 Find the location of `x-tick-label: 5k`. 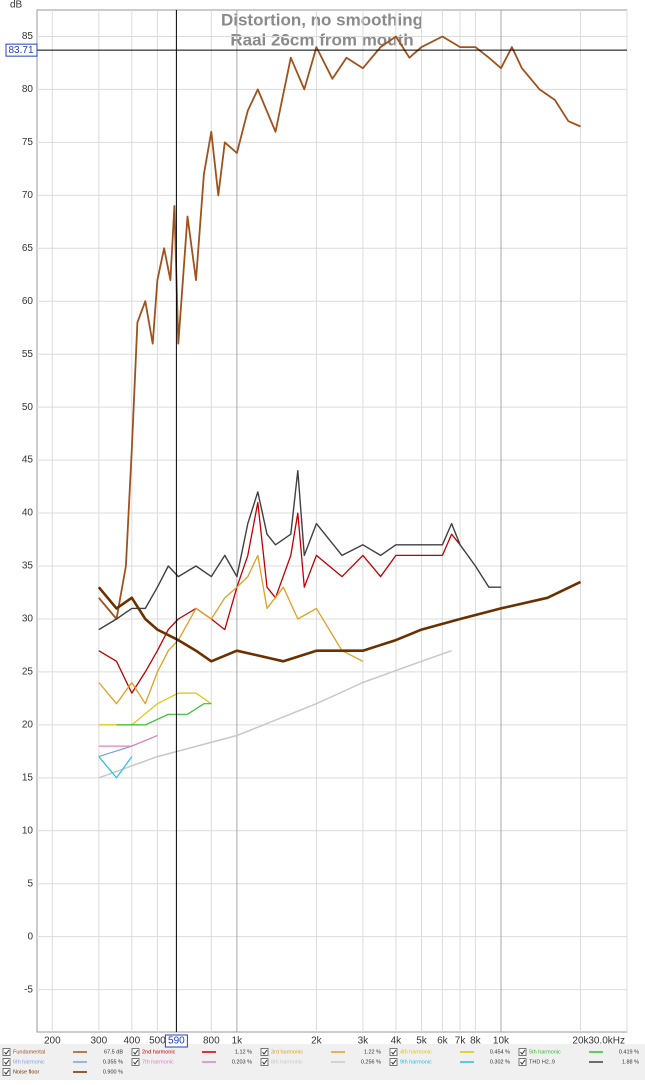

x-tick-label: 5k is located at coordinates (422, 1041).